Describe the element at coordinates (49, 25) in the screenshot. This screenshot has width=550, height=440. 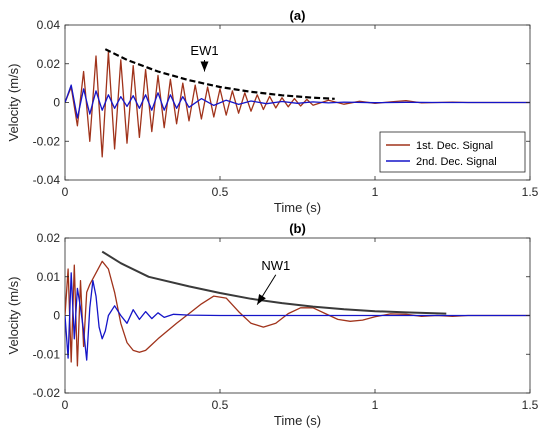
I see `y-tick-label: 0.04` at that location.